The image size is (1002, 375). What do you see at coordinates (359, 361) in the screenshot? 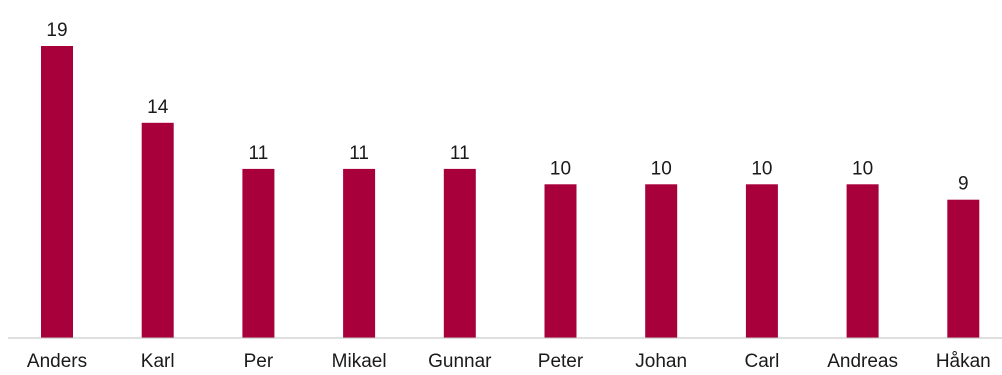
I see `x-tick-label-mikael: Mikael` at bounding box center [359, 361].